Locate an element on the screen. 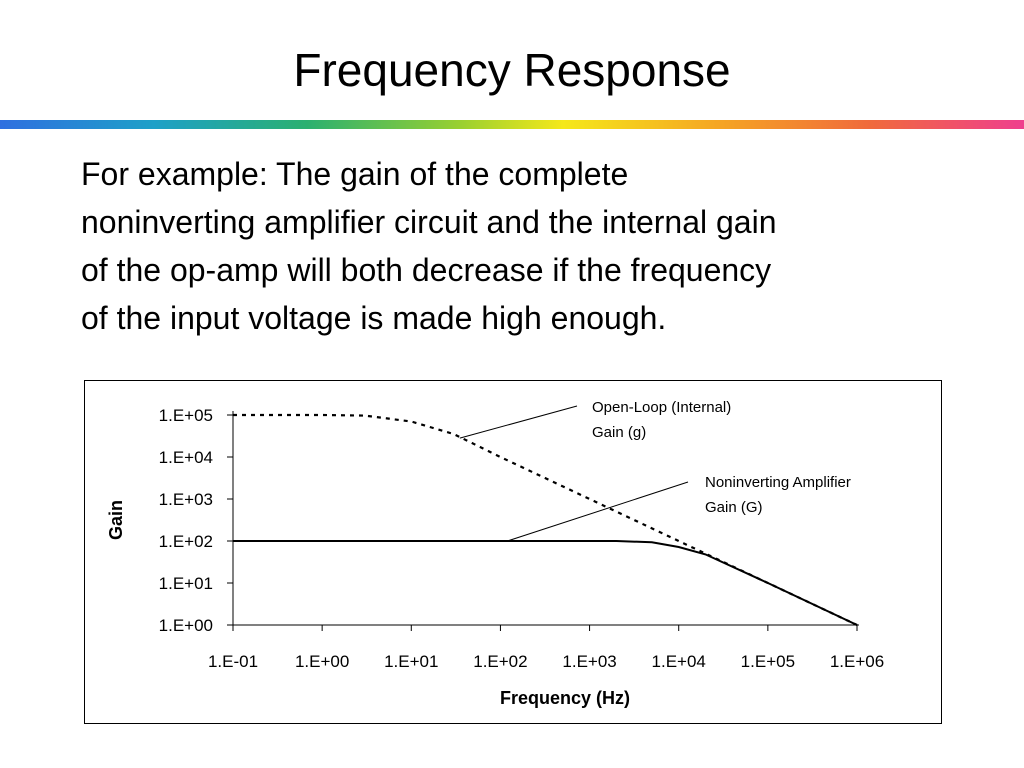  x-tick-label: 1.E-01 is located at coordinates (233, 661).